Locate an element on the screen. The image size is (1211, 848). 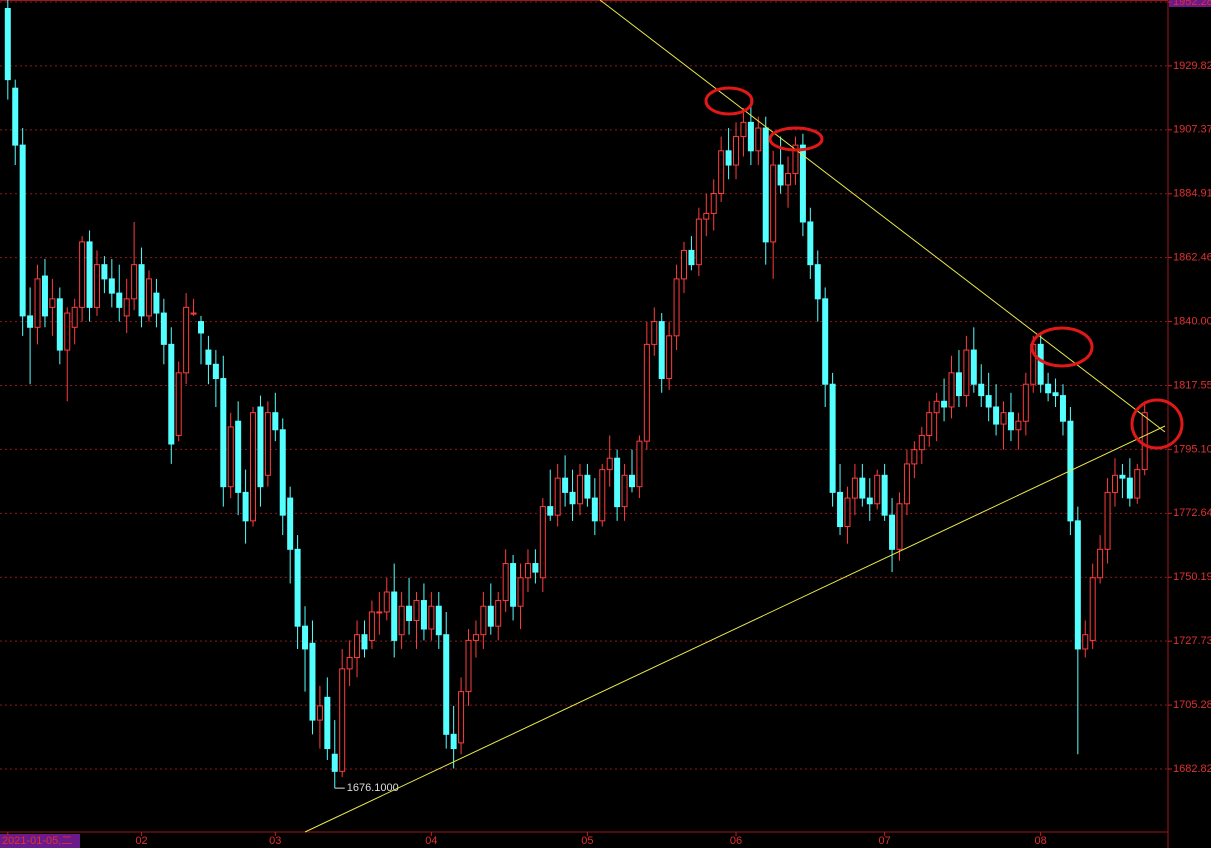
highlight-circle is located at coordinates (1157, 424).